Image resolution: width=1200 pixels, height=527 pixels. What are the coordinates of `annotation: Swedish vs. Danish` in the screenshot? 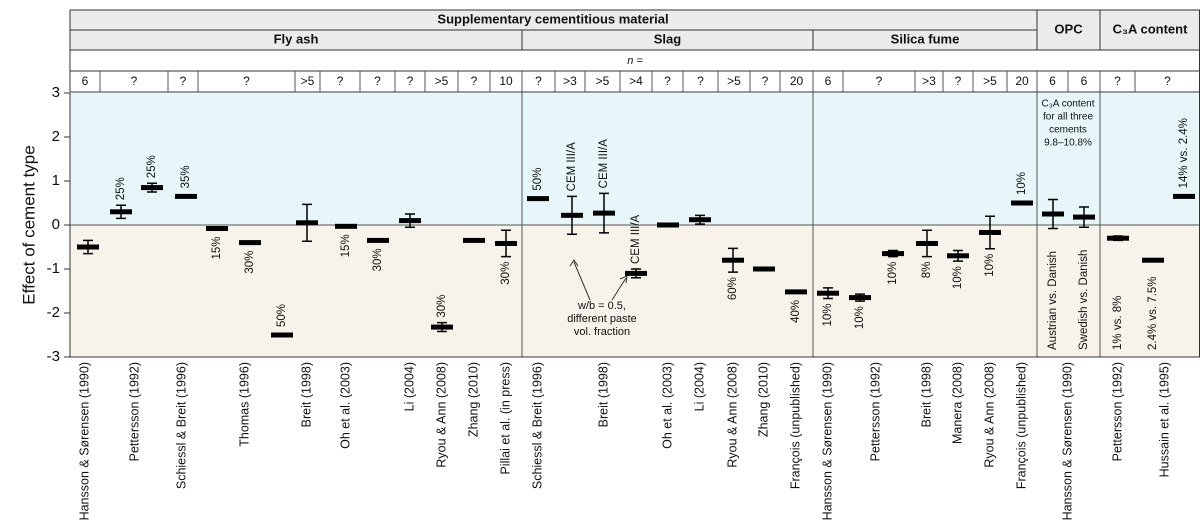 It's located at (1084, 300).